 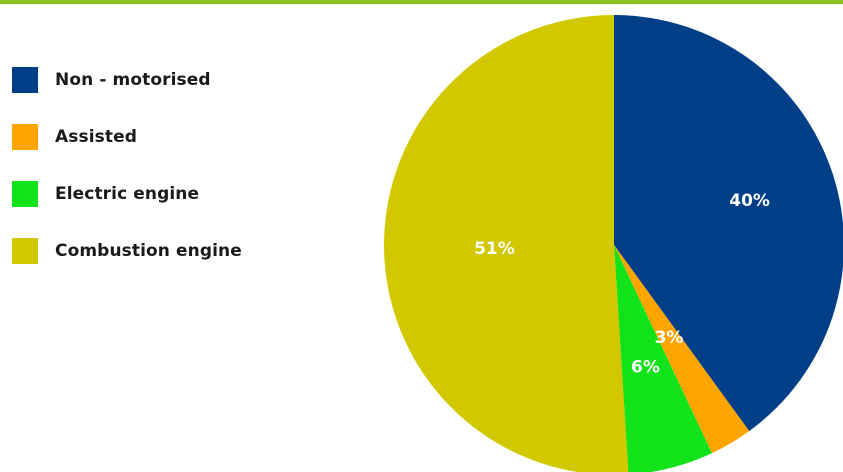 What do you see at coordinates (494, 249) in the screenshot?
I see `pie-label-combustion-engine: 51%` at bounding box center [494, 249].